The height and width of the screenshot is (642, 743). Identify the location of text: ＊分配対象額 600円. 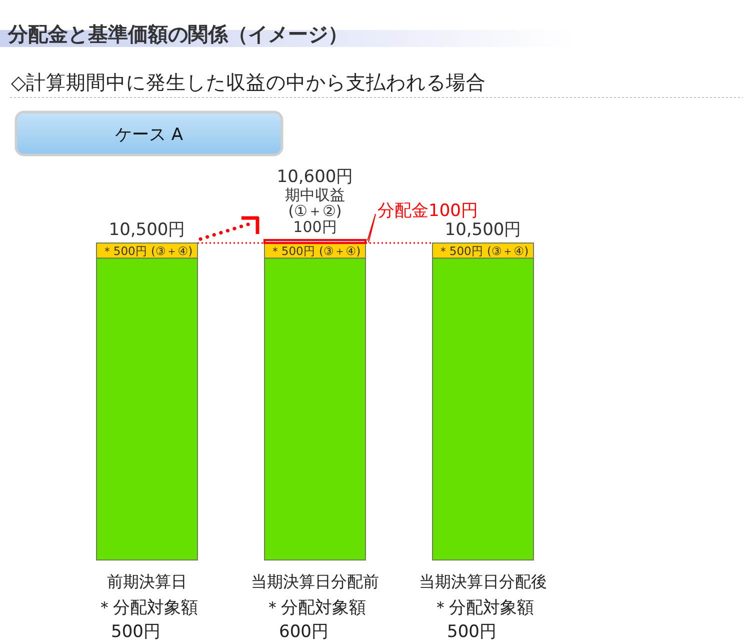
(315, 620).